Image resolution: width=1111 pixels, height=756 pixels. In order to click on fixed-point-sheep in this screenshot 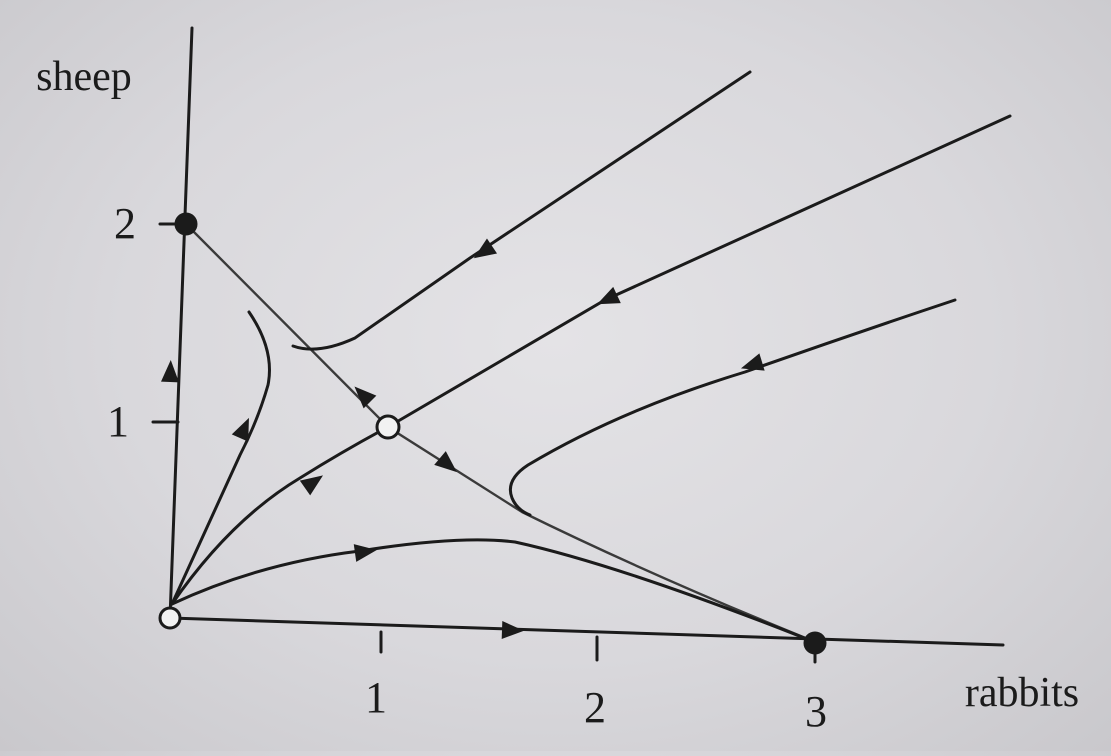, I will do `click(186, 224)`.